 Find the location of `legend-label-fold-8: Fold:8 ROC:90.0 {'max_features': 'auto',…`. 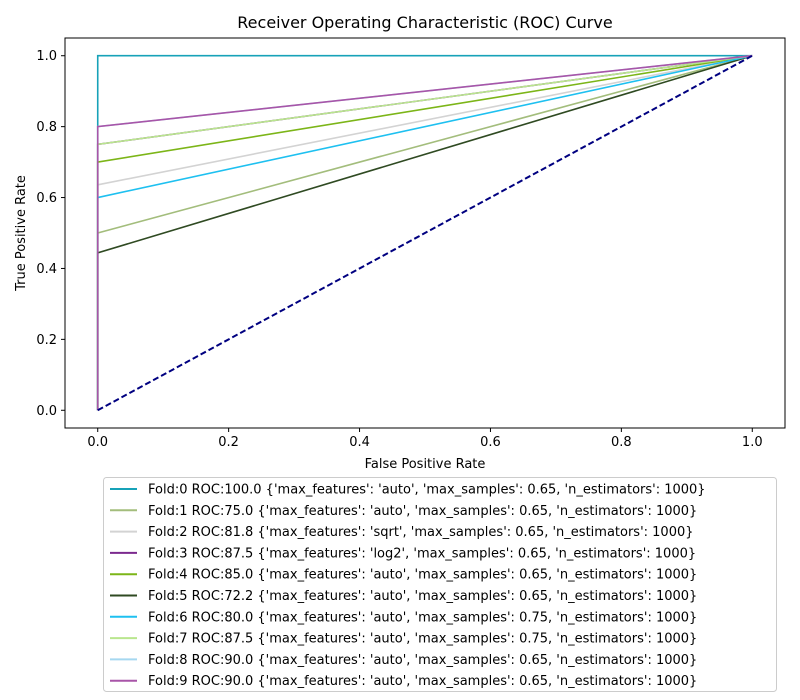

legend-label-fold-8: Fold:8 ROC:90.0 {'max_features': 'auto',… is located at coordinates (422, 660).